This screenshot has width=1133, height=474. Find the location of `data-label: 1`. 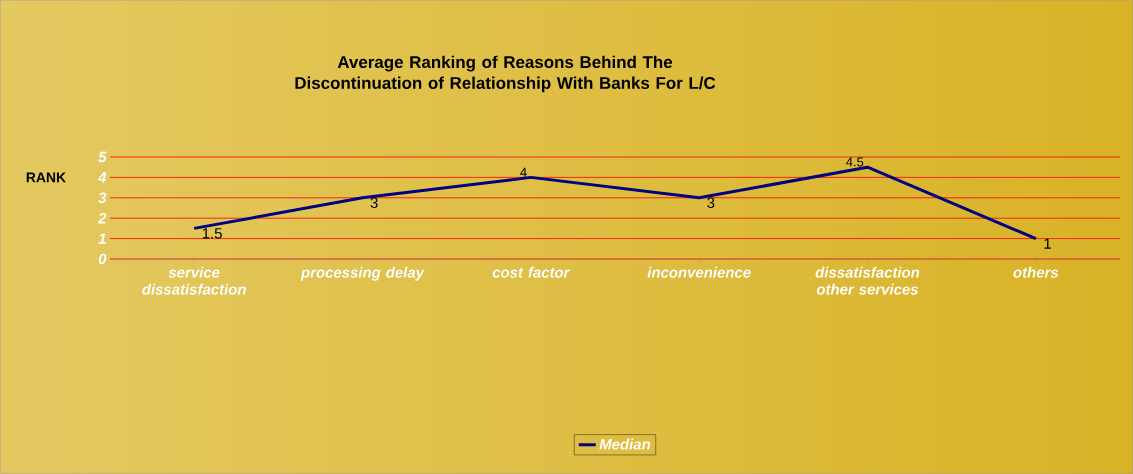

data-label: 1 is located at coordinates (1047, 243).